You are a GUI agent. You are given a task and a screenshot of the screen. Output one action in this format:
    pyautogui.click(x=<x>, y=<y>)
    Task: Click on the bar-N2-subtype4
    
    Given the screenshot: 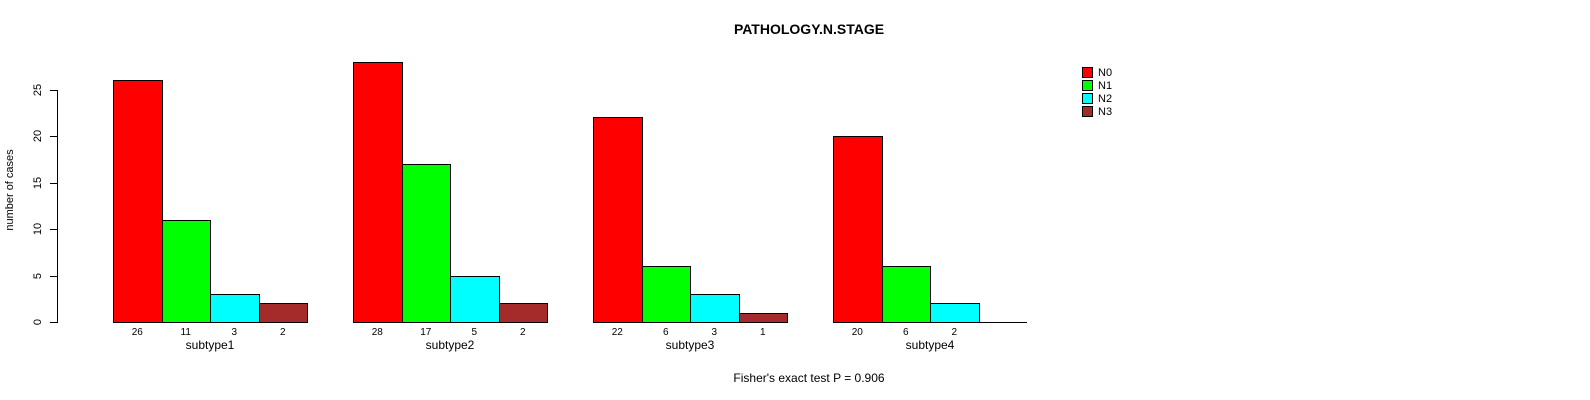 What is the action you would take?
    pyautogui.click(x=955, y=313)
    